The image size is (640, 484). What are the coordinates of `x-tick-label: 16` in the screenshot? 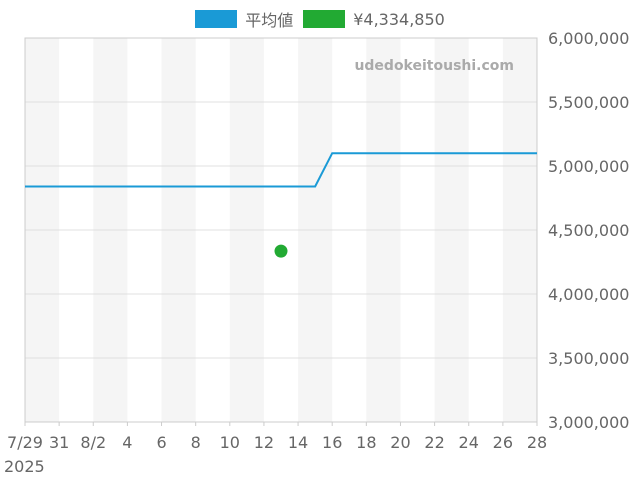 It's located at (332, 442).